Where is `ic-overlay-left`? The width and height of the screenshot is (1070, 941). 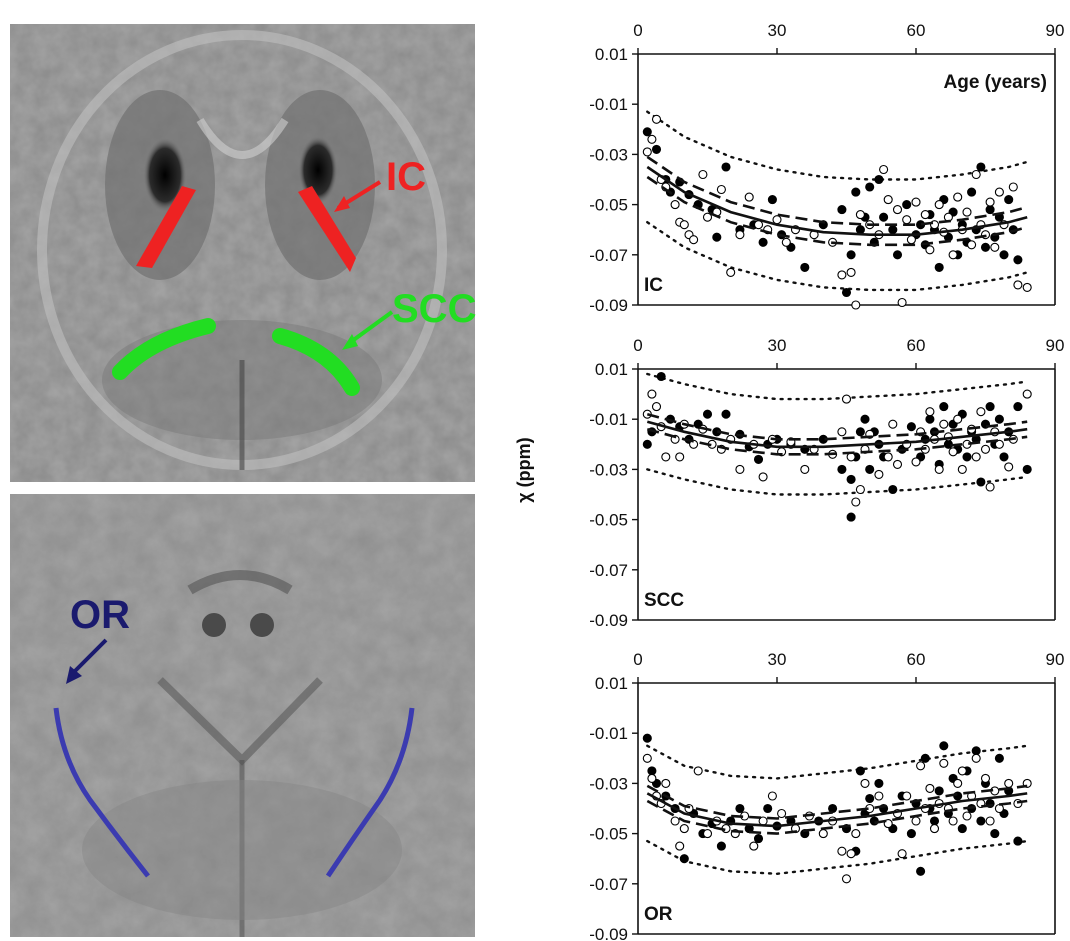
ic-overlay-left is located at coordinates (166, 227).